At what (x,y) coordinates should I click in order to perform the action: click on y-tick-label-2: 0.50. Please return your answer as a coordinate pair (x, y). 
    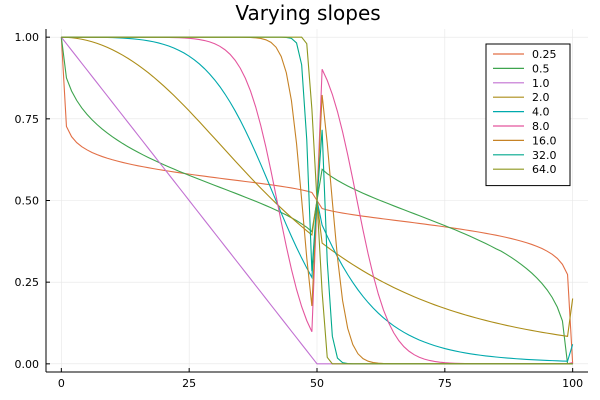
    Looking at the image, I should click on (27, 201).